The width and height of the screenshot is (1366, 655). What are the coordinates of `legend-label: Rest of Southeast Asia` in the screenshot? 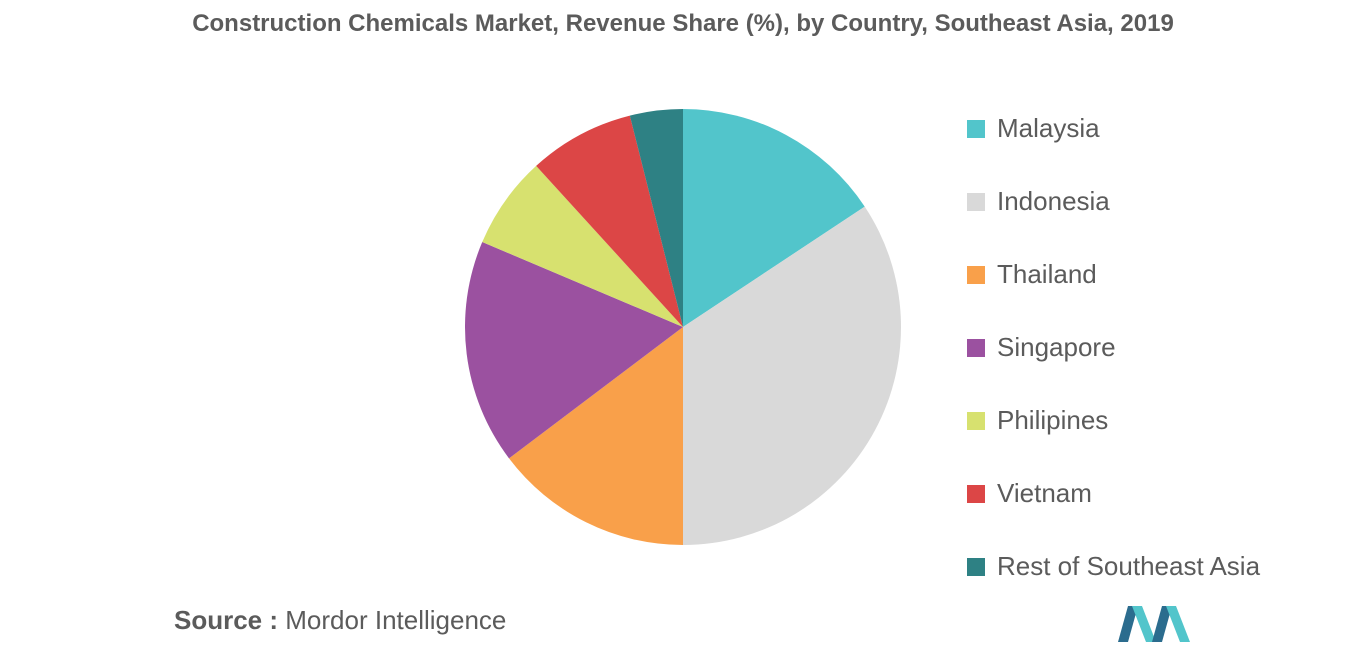 It's located at (1129, 566).